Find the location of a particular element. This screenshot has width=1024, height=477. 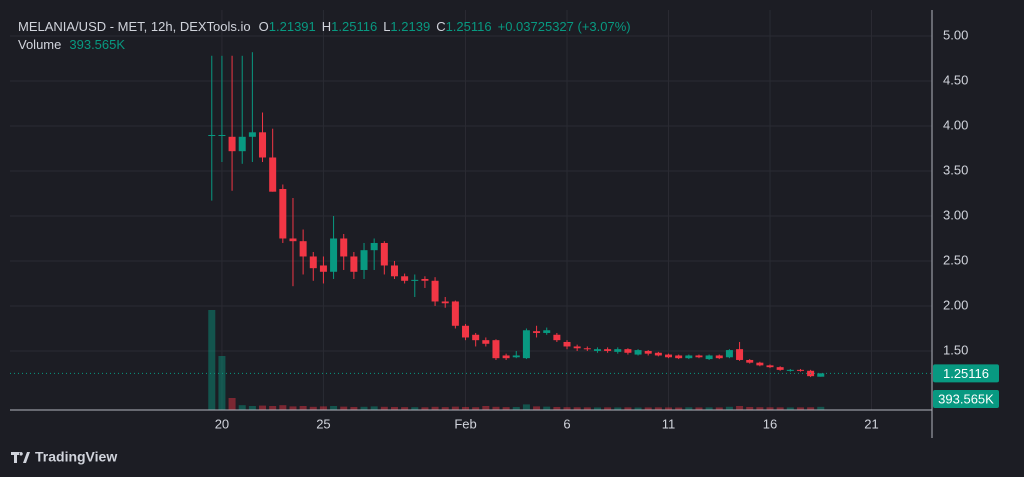

volume-value: 393.565K is located at coordinates (97, 44).